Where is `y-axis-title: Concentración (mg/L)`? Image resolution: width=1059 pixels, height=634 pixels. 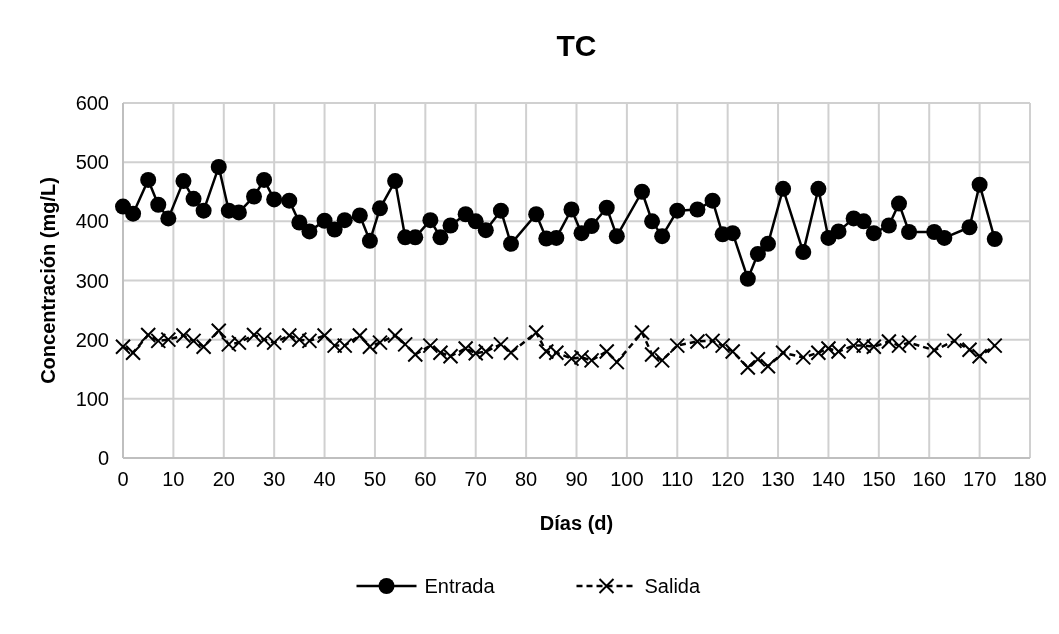 y-axis-title: Concentración (mg/L) is located at coordinates (48, 280).